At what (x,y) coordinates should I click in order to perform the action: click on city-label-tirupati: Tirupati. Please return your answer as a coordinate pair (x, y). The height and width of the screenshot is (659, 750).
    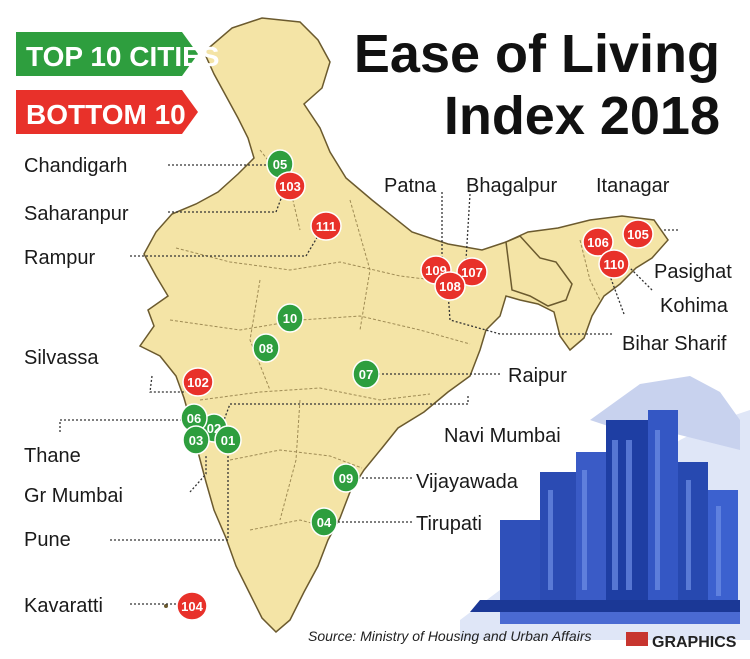
    Looking at the image, I should click on (449, 524).